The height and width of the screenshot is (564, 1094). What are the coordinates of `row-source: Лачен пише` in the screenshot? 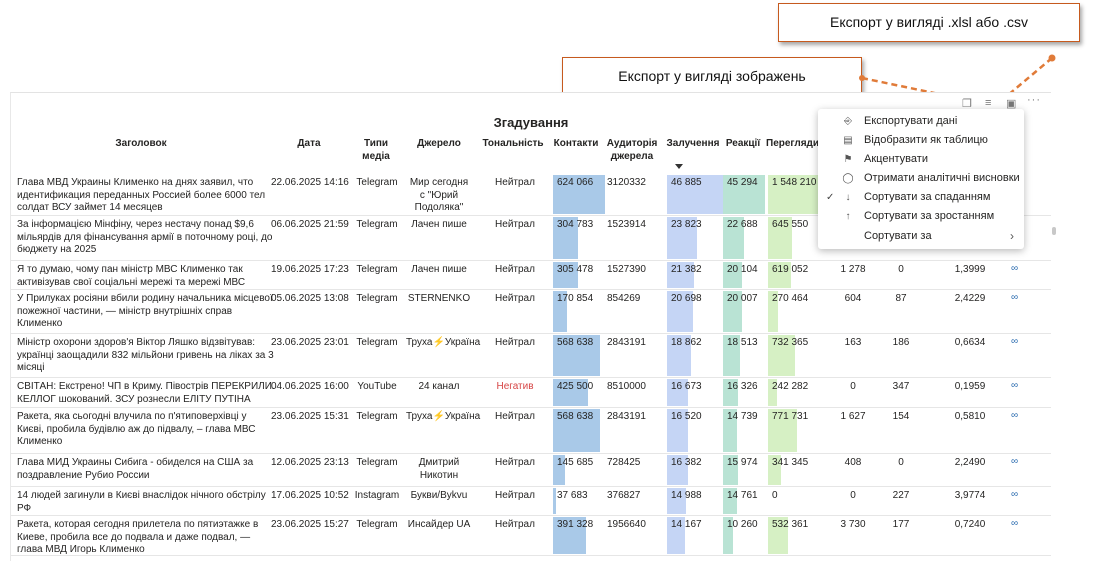 It's located at (439, 224).